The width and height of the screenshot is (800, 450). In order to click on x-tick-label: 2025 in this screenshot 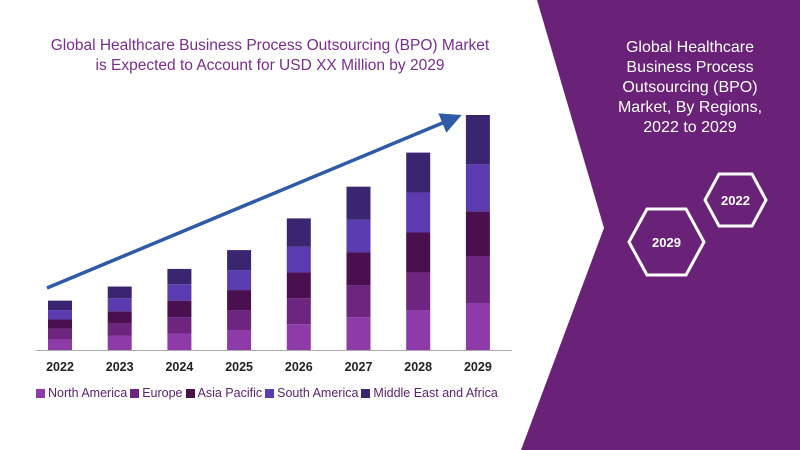, I will do `click(239, 367)`.